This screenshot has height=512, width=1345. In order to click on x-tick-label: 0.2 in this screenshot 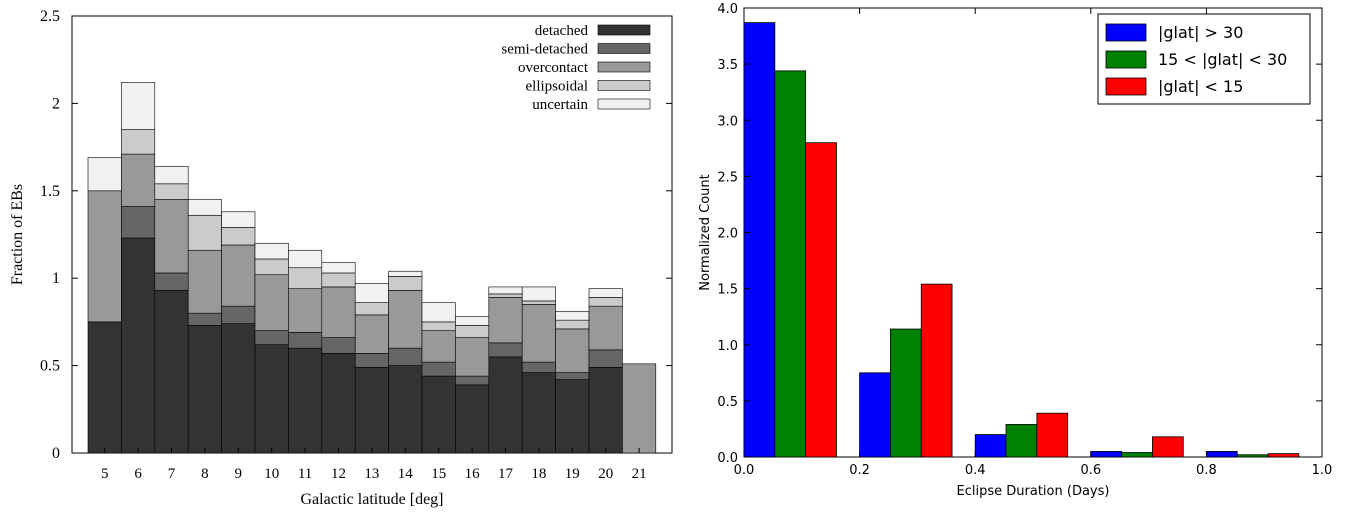, I will do `click(859, 470)`.